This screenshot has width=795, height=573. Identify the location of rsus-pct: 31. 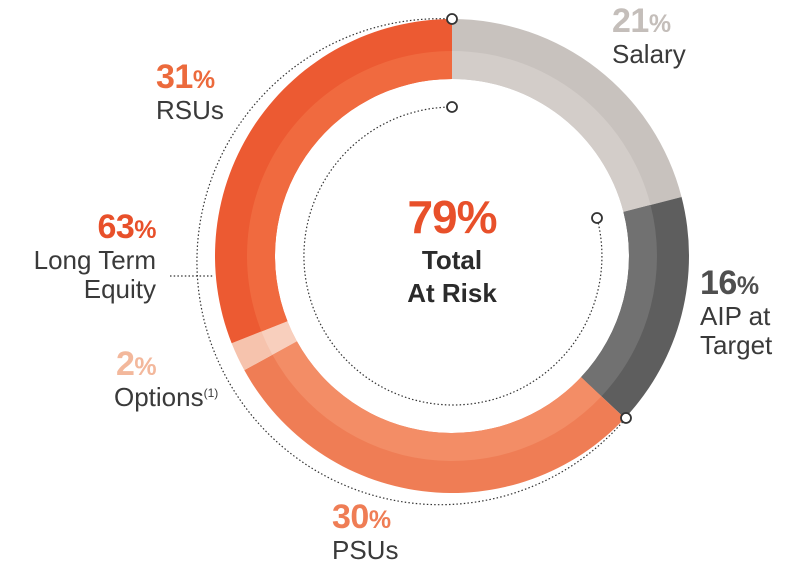
(174, 77).